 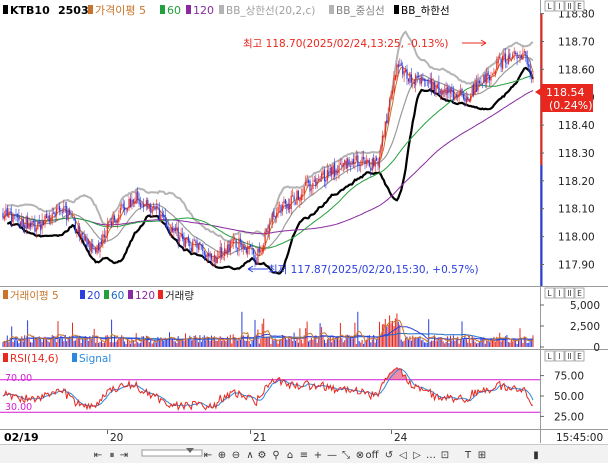 I want to click on rsi-tick-label: 50.00, so click(x=569, y=397).